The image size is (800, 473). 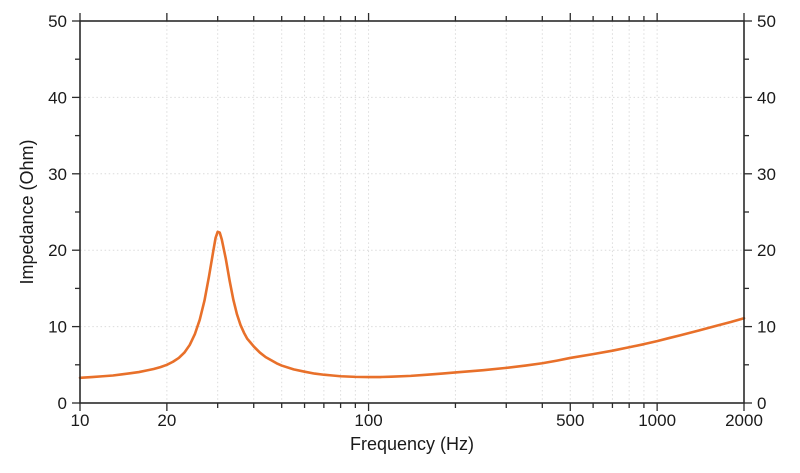 What do you see at coordinates (368, 420) in the screenshot?
I see `x-tick-label: 100` at bounding box center [368, 420].